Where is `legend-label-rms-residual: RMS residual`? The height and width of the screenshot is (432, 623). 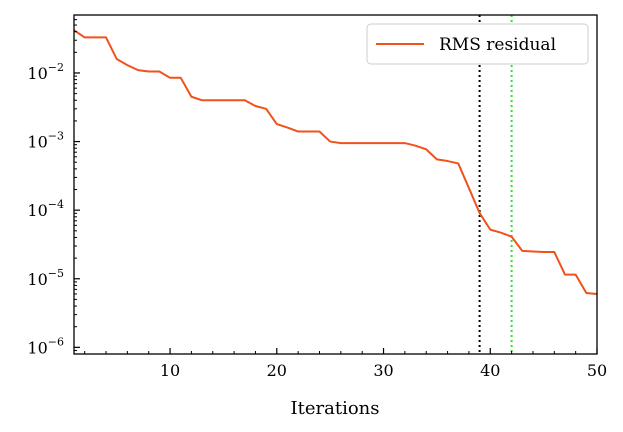
legend-label-rms-residual: RMS residual is located at coordinates (497, 45).